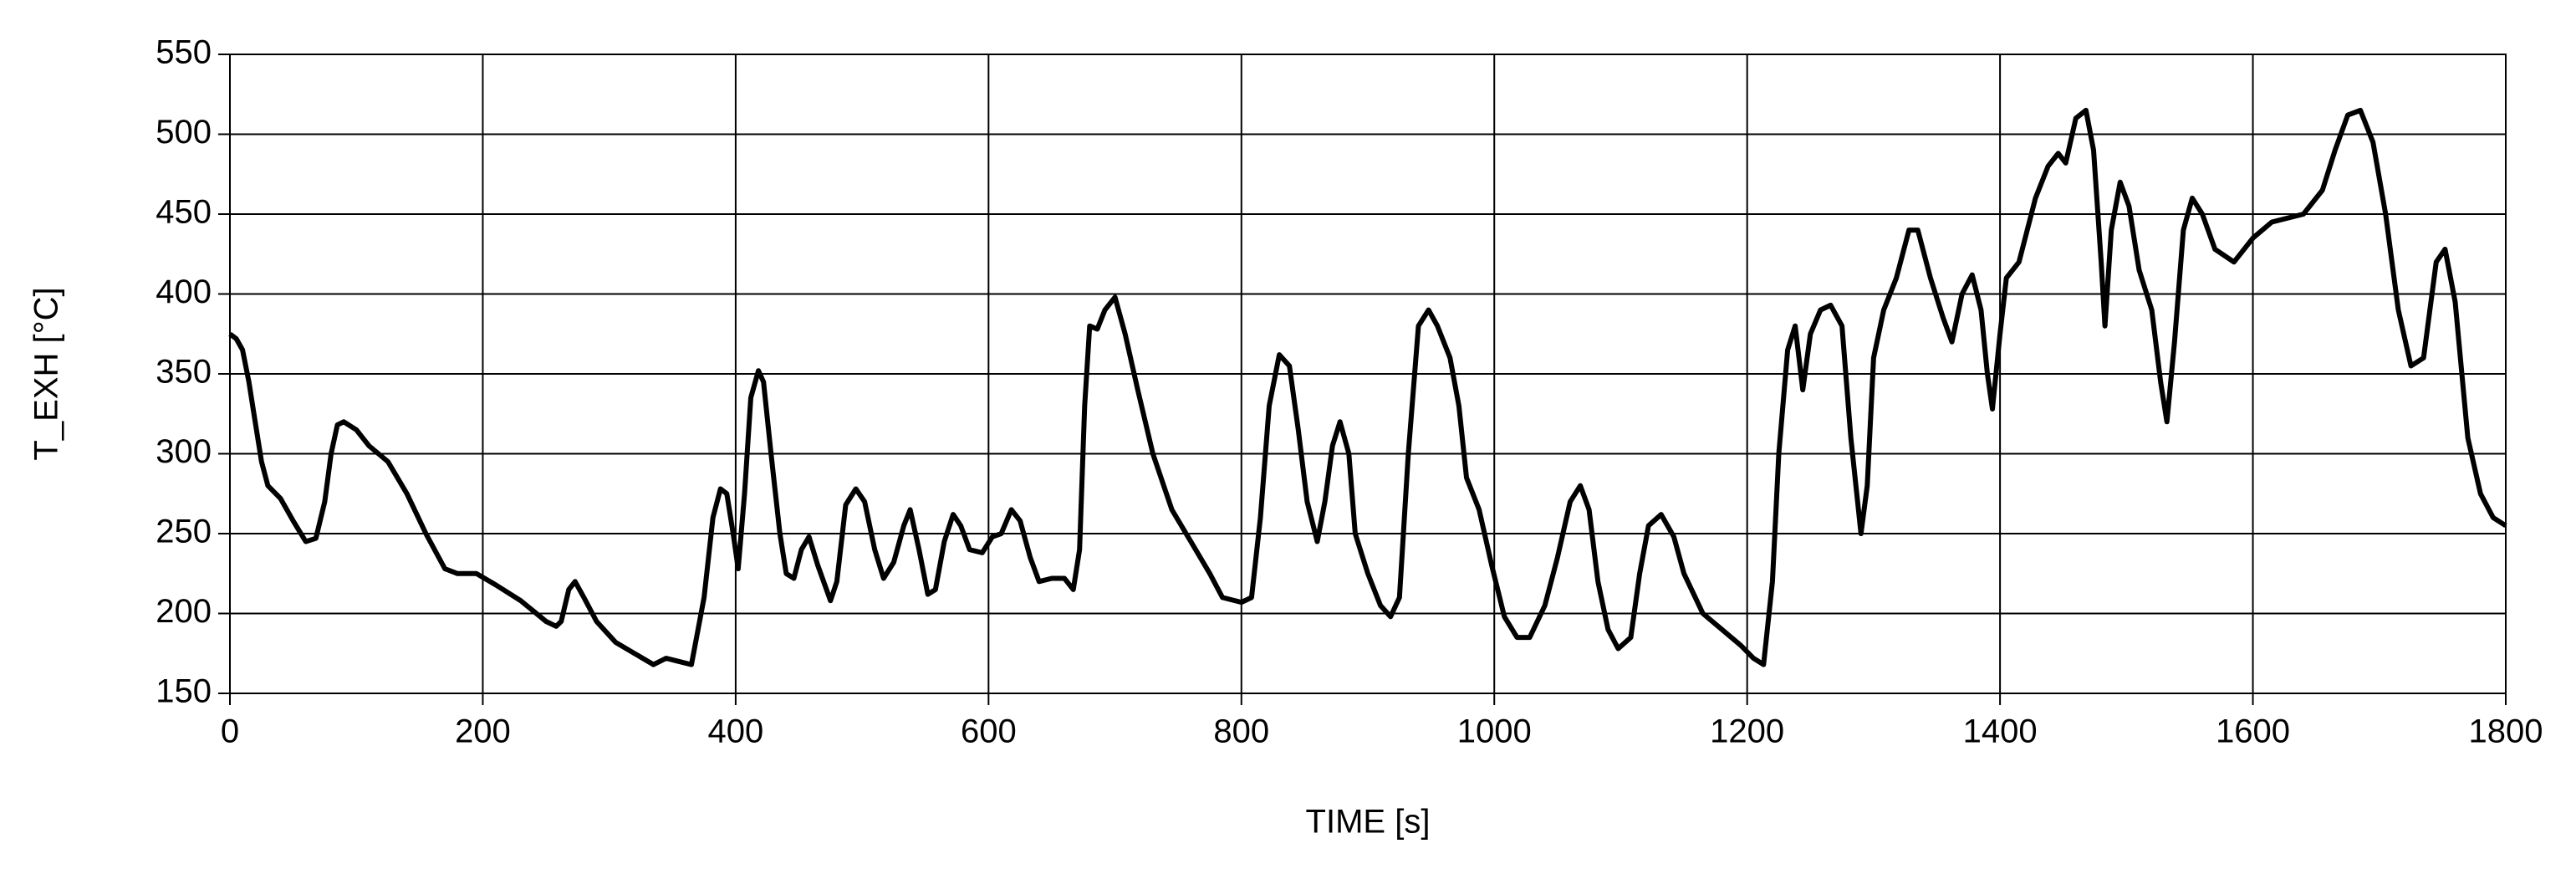 The width and height of the screenshot is (2576, 869). Describe the element at coordinates (2506, 732) in the screenshot. I see `x-tick-label: 1800` at that location.